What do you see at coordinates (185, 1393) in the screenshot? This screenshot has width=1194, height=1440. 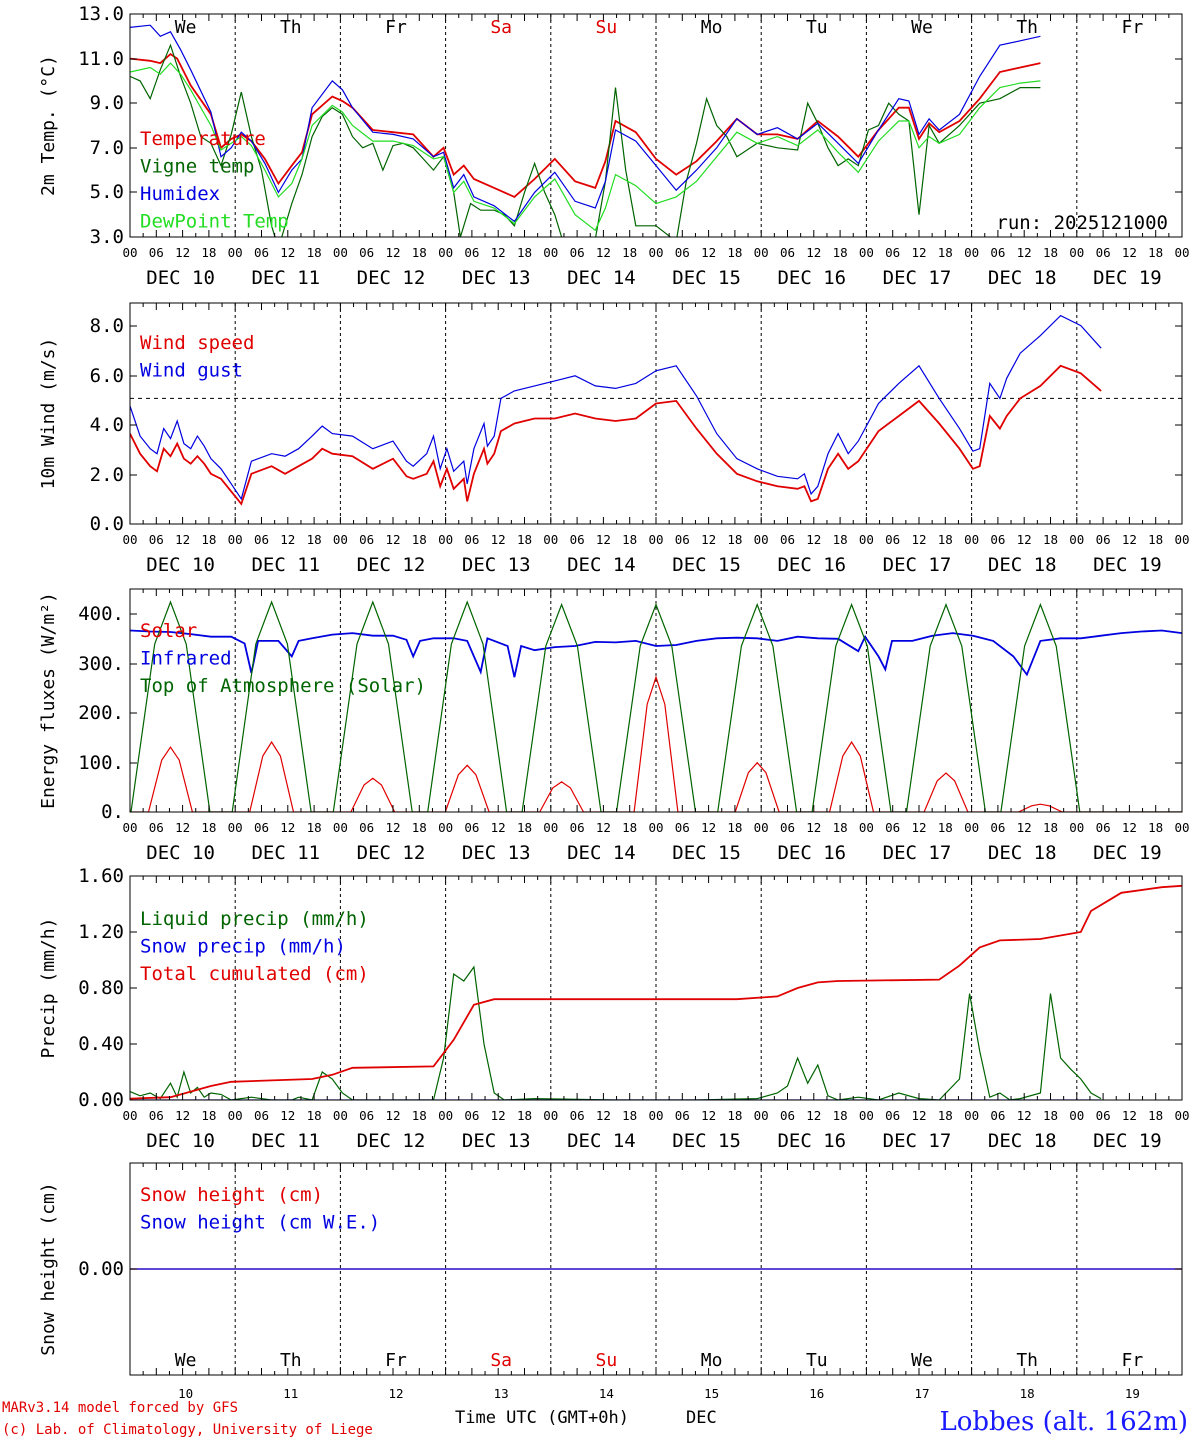 I see `day-number: 10` at bounding box center [185, 1393].